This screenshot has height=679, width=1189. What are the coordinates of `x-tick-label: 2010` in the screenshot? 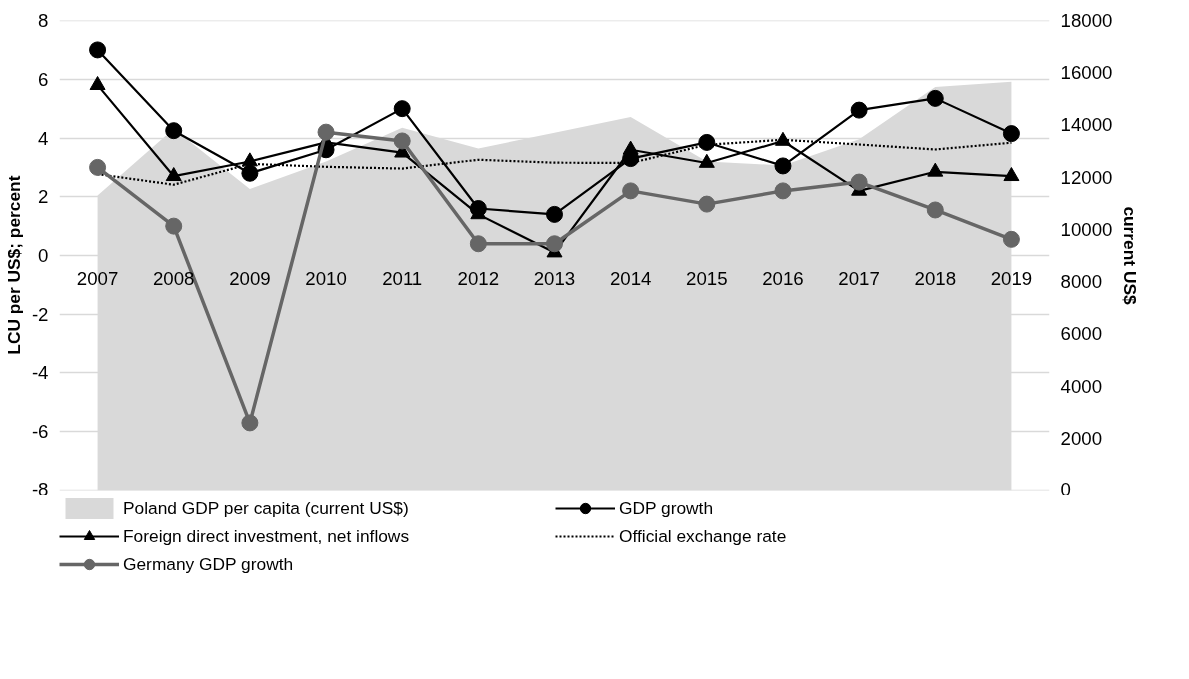 It's located at (326, 278).